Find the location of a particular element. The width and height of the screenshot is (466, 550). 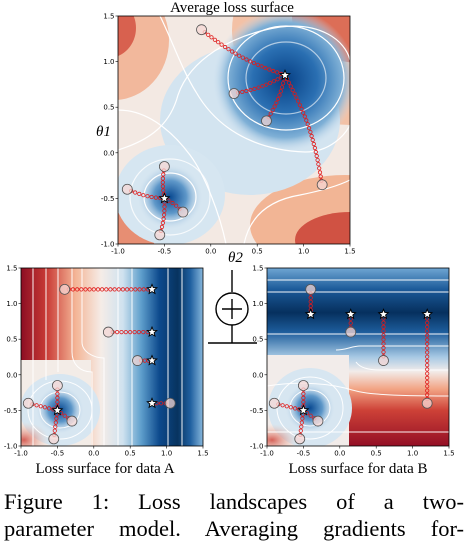

x-tick-label: 0.5 is located at coordinates (130, 454).